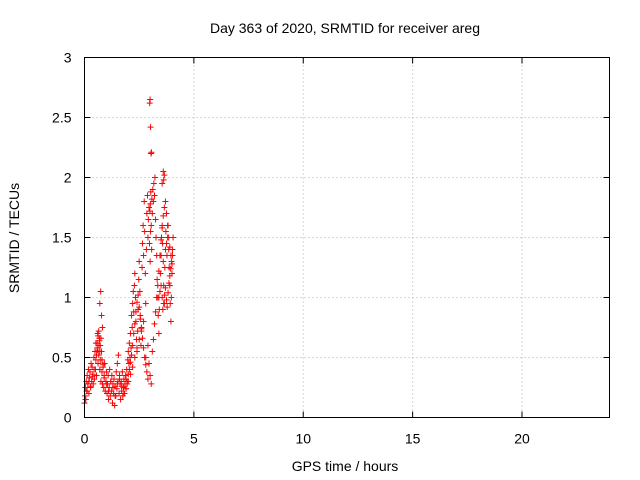 Image resolution: width=640 pixels, height=480 pixels. What do you see at coordinates (68, 418) in the screenshot?
I see `y-tick-label: 0` at bounding box center [68, 418].